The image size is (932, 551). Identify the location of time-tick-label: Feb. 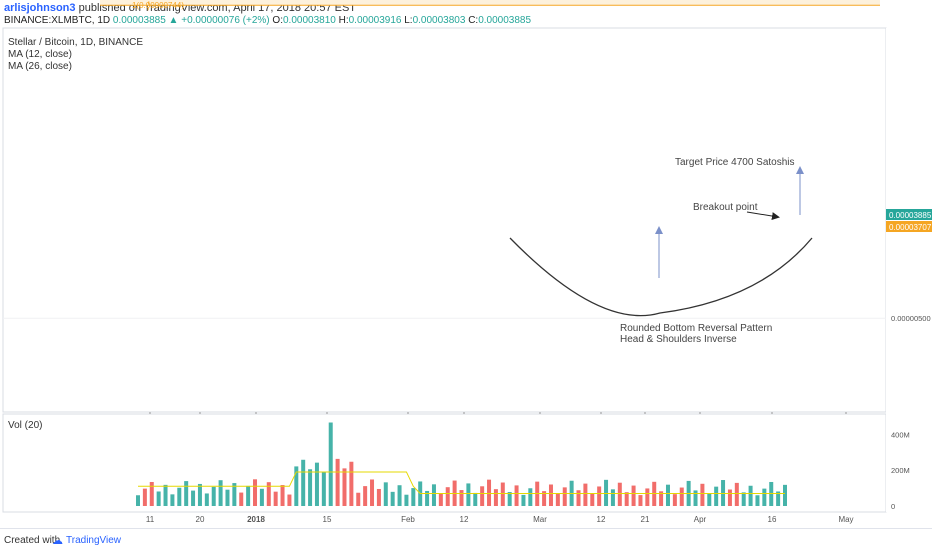
(408, 519).